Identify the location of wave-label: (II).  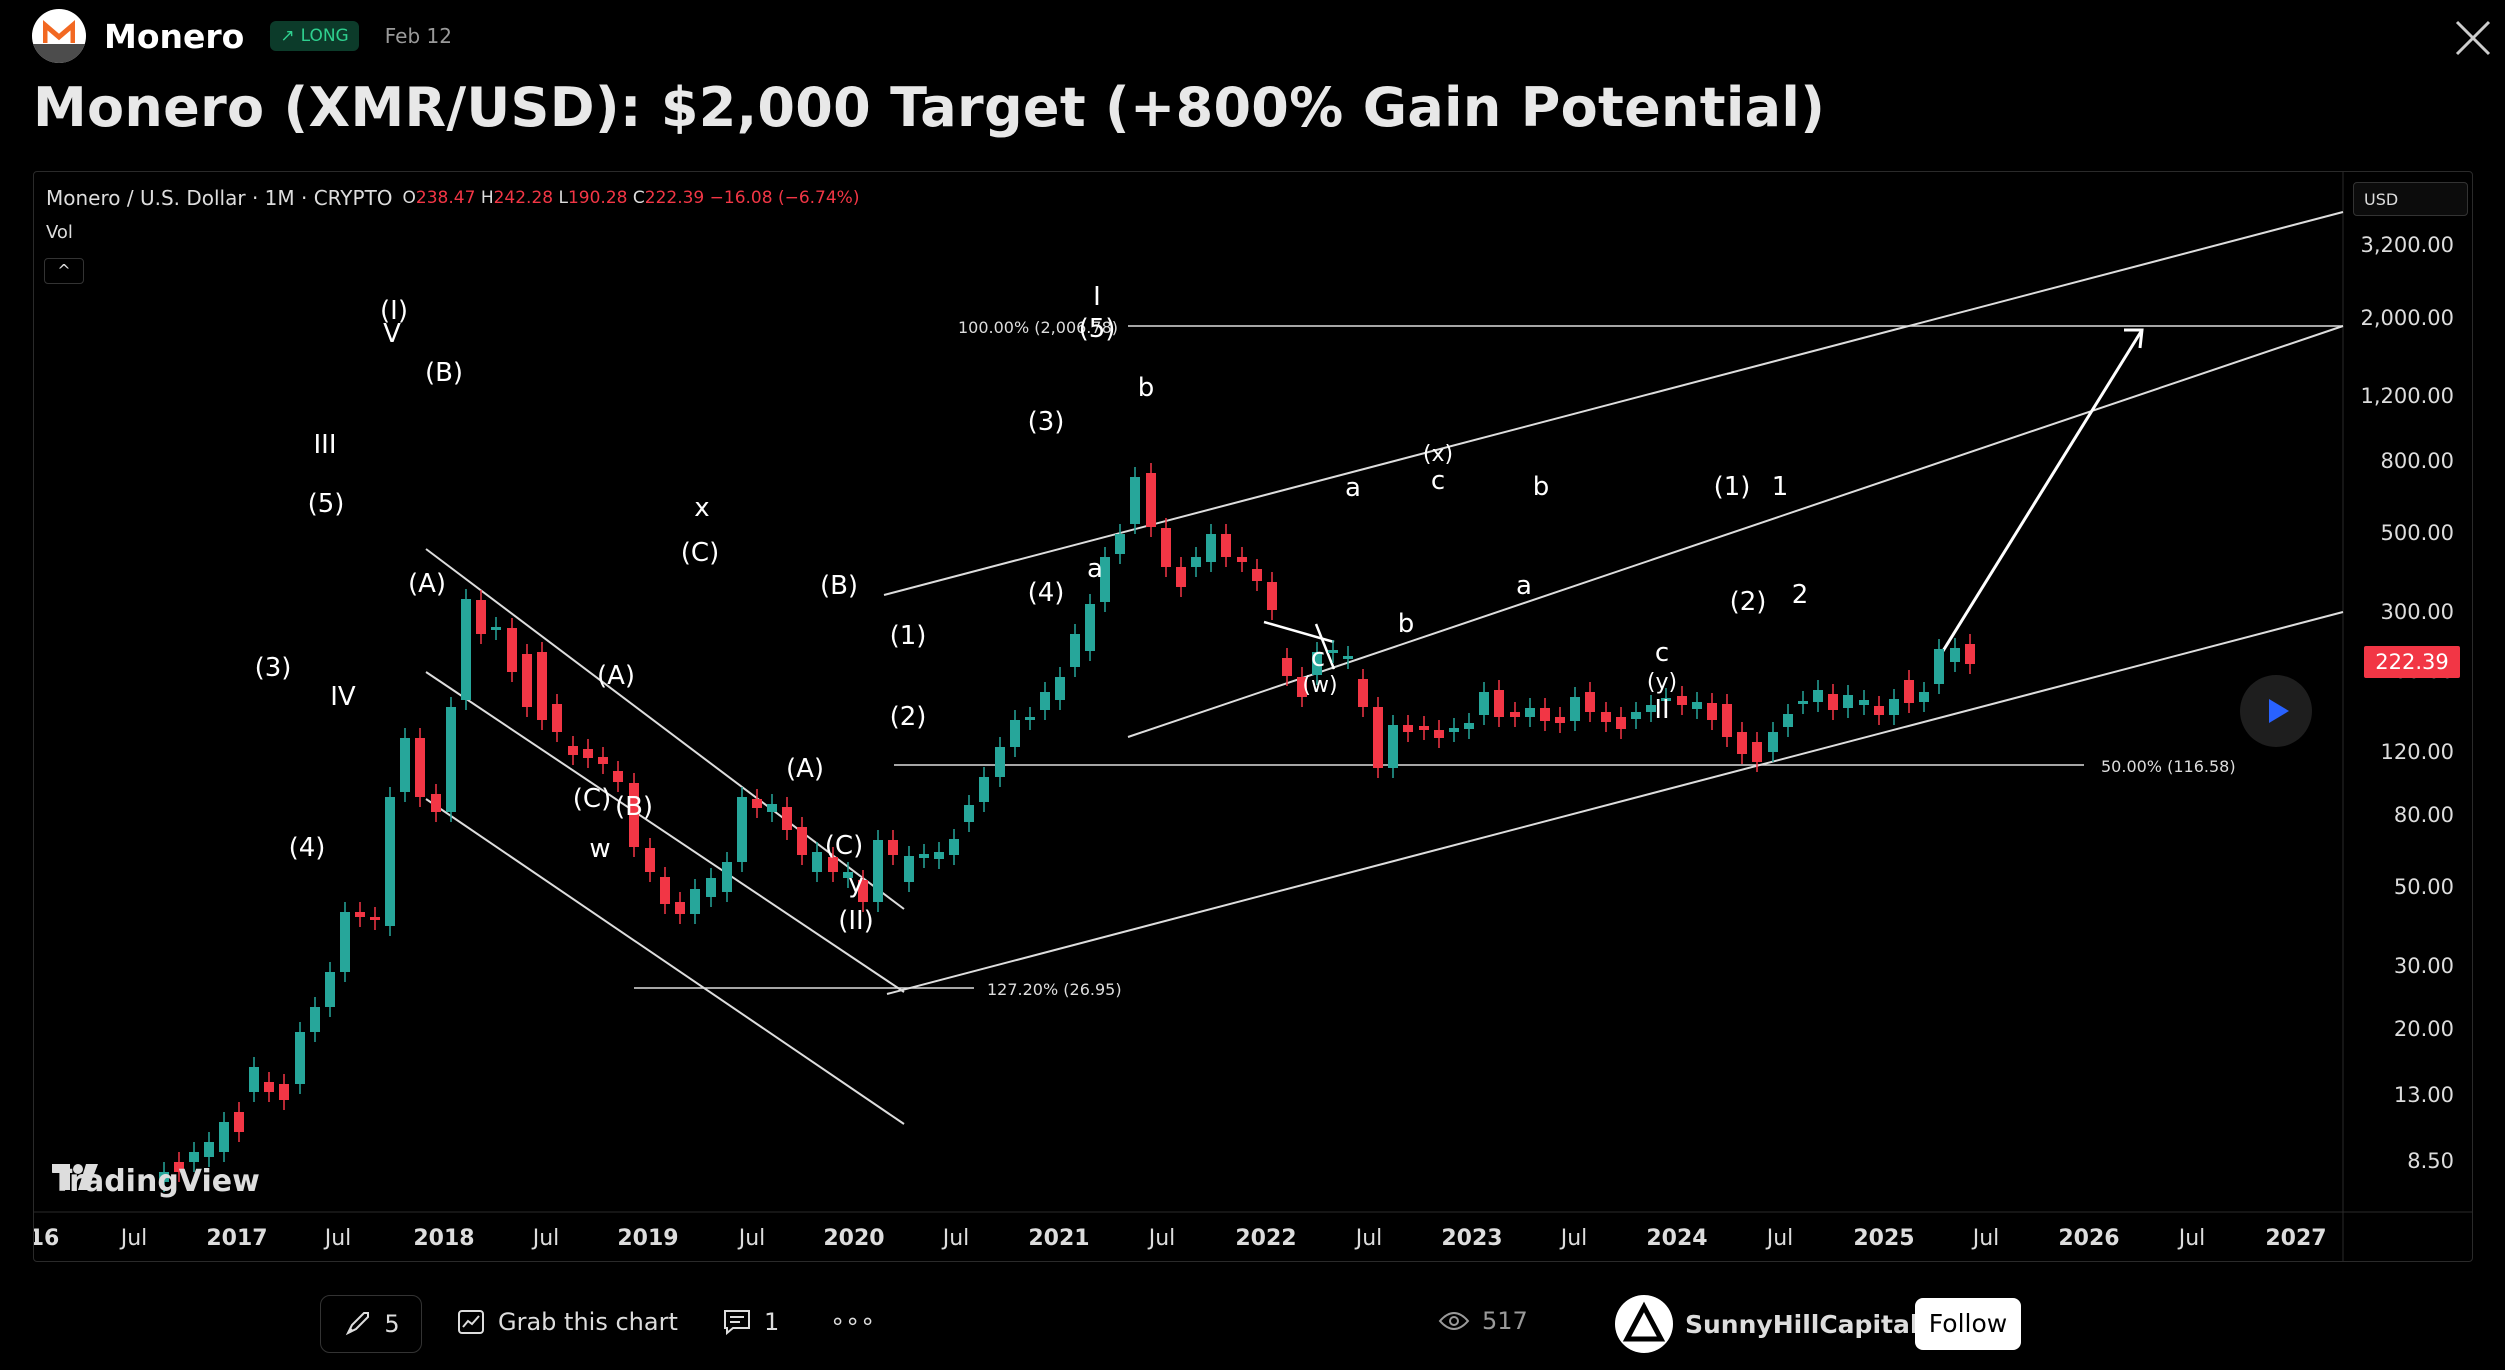
(856, 921).